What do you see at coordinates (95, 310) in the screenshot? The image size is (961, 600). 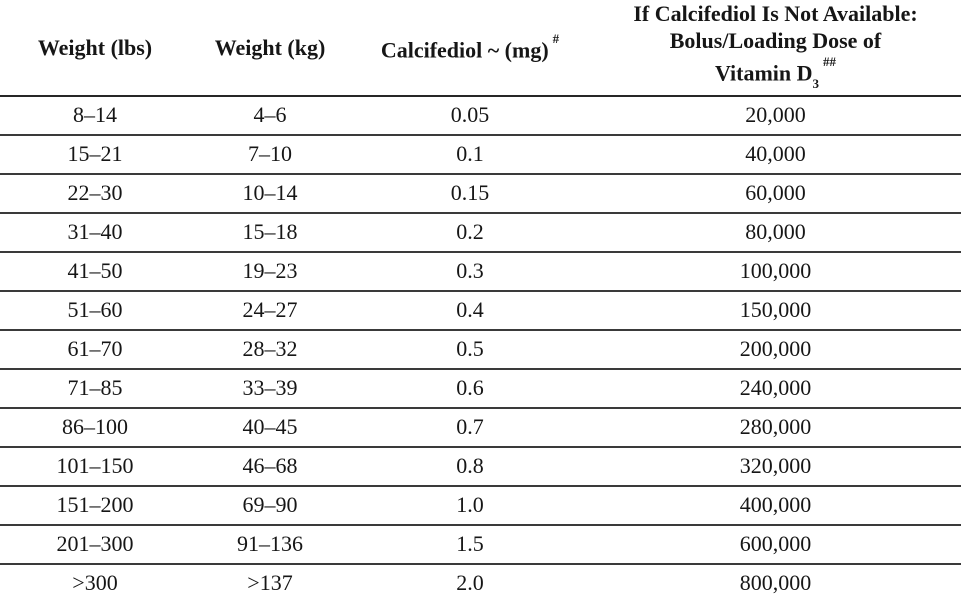 I see `cell-weight-lbs: 51–60` at bounding box center [95, 310].